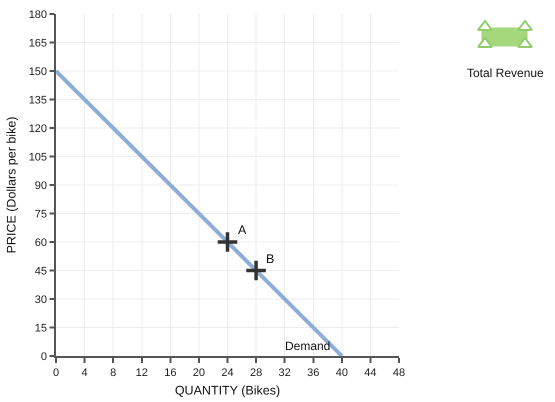 This screenshot has height=402, width=555. Describe the element at coordinates (142, 372) in the screenshot. I see `x-tick-label: 12` at that location.